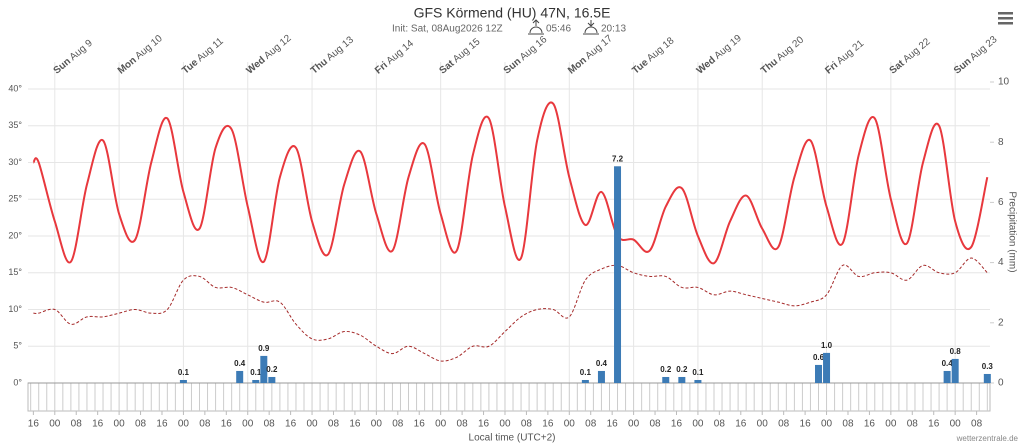 The image size is (1024, 446). Describe the element at coordinates (1001, 383) in the screenshot. I see `y2-tick-label: 0` at that location.